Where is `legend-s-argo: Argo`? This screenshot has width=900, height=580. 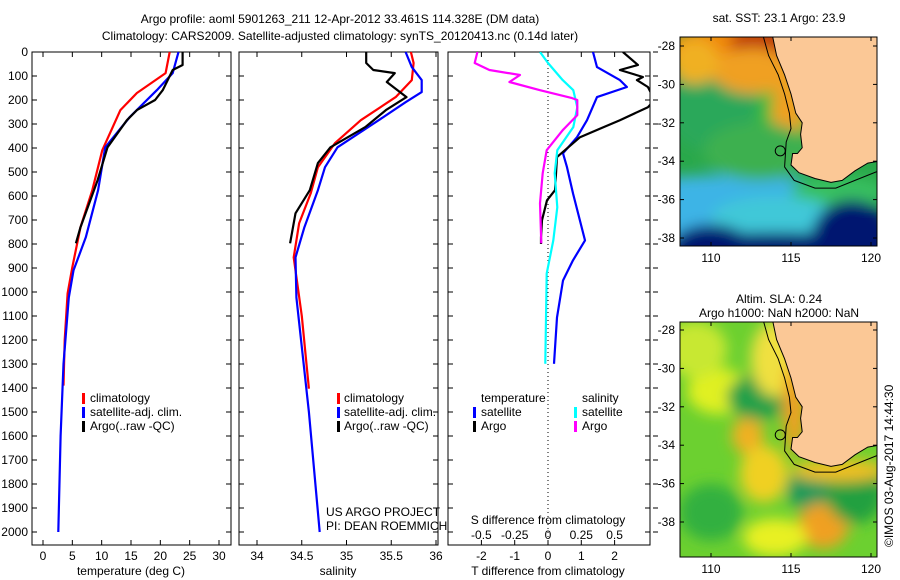
legend-s-argo: Argo is located at coordinates (595, 426).